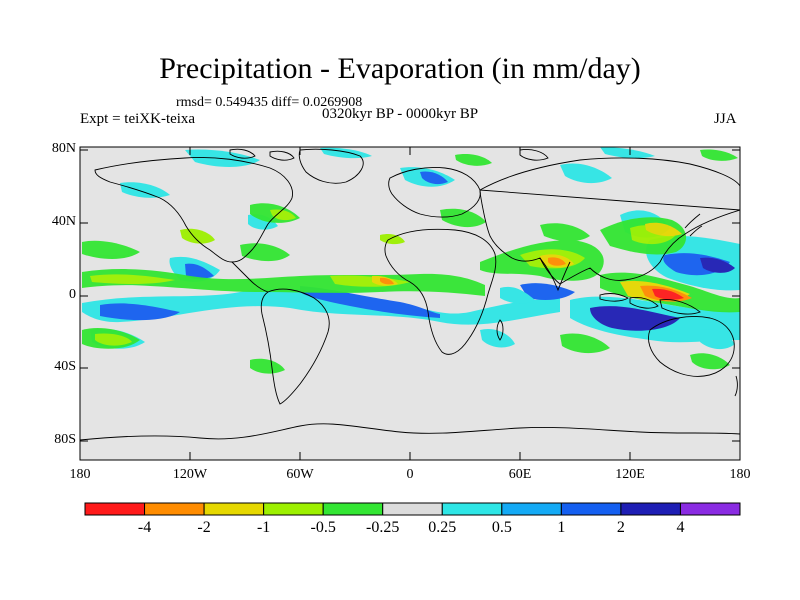  What do you see at coordinates (442, 527) in the screenshot?
I see `colorbar-label: 0.25` at bounding box center [442, 527].